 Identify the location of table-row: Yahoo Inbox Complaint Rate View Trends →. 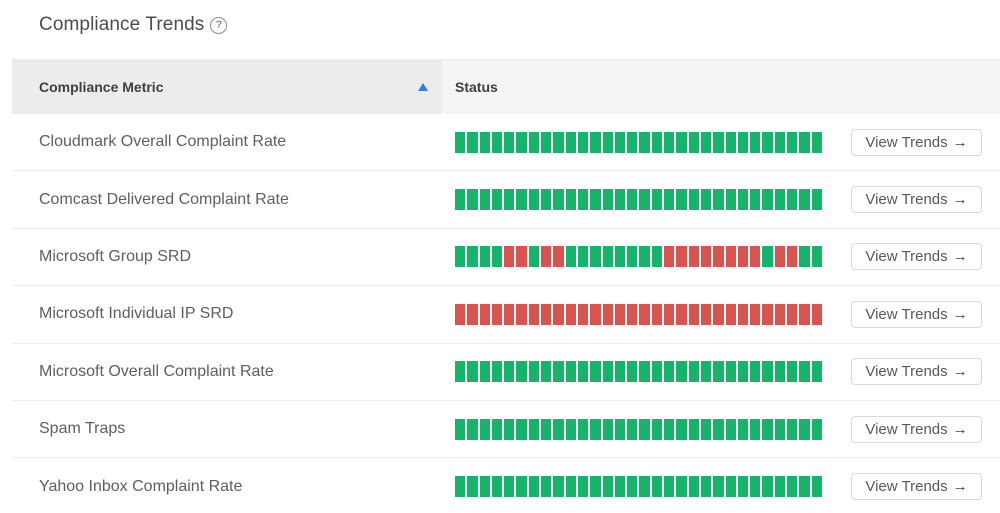
(506, 485).